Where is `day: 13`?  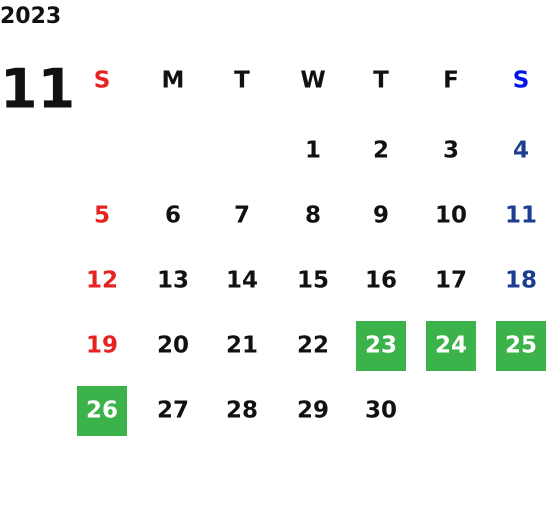 day: 13 is located at coordinates (173, 281).